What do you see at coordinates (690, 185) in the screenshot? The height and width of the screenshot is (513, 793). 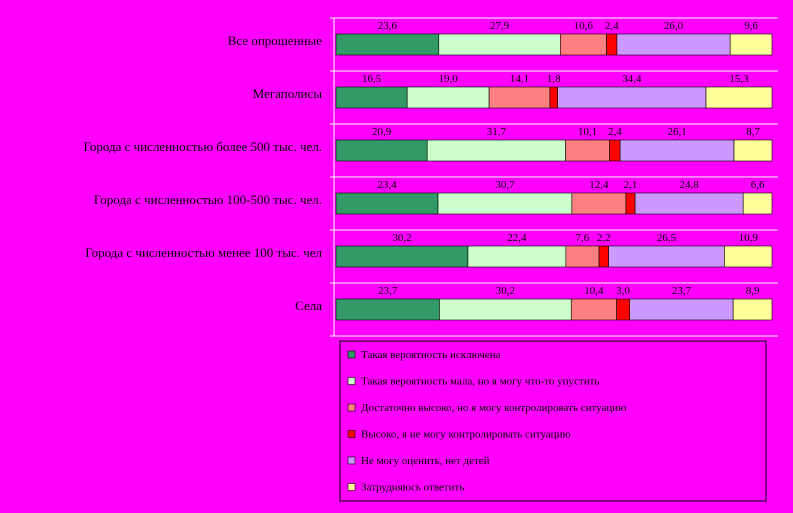 I see `data-label: 24,8` at bounding box center [690, 185].